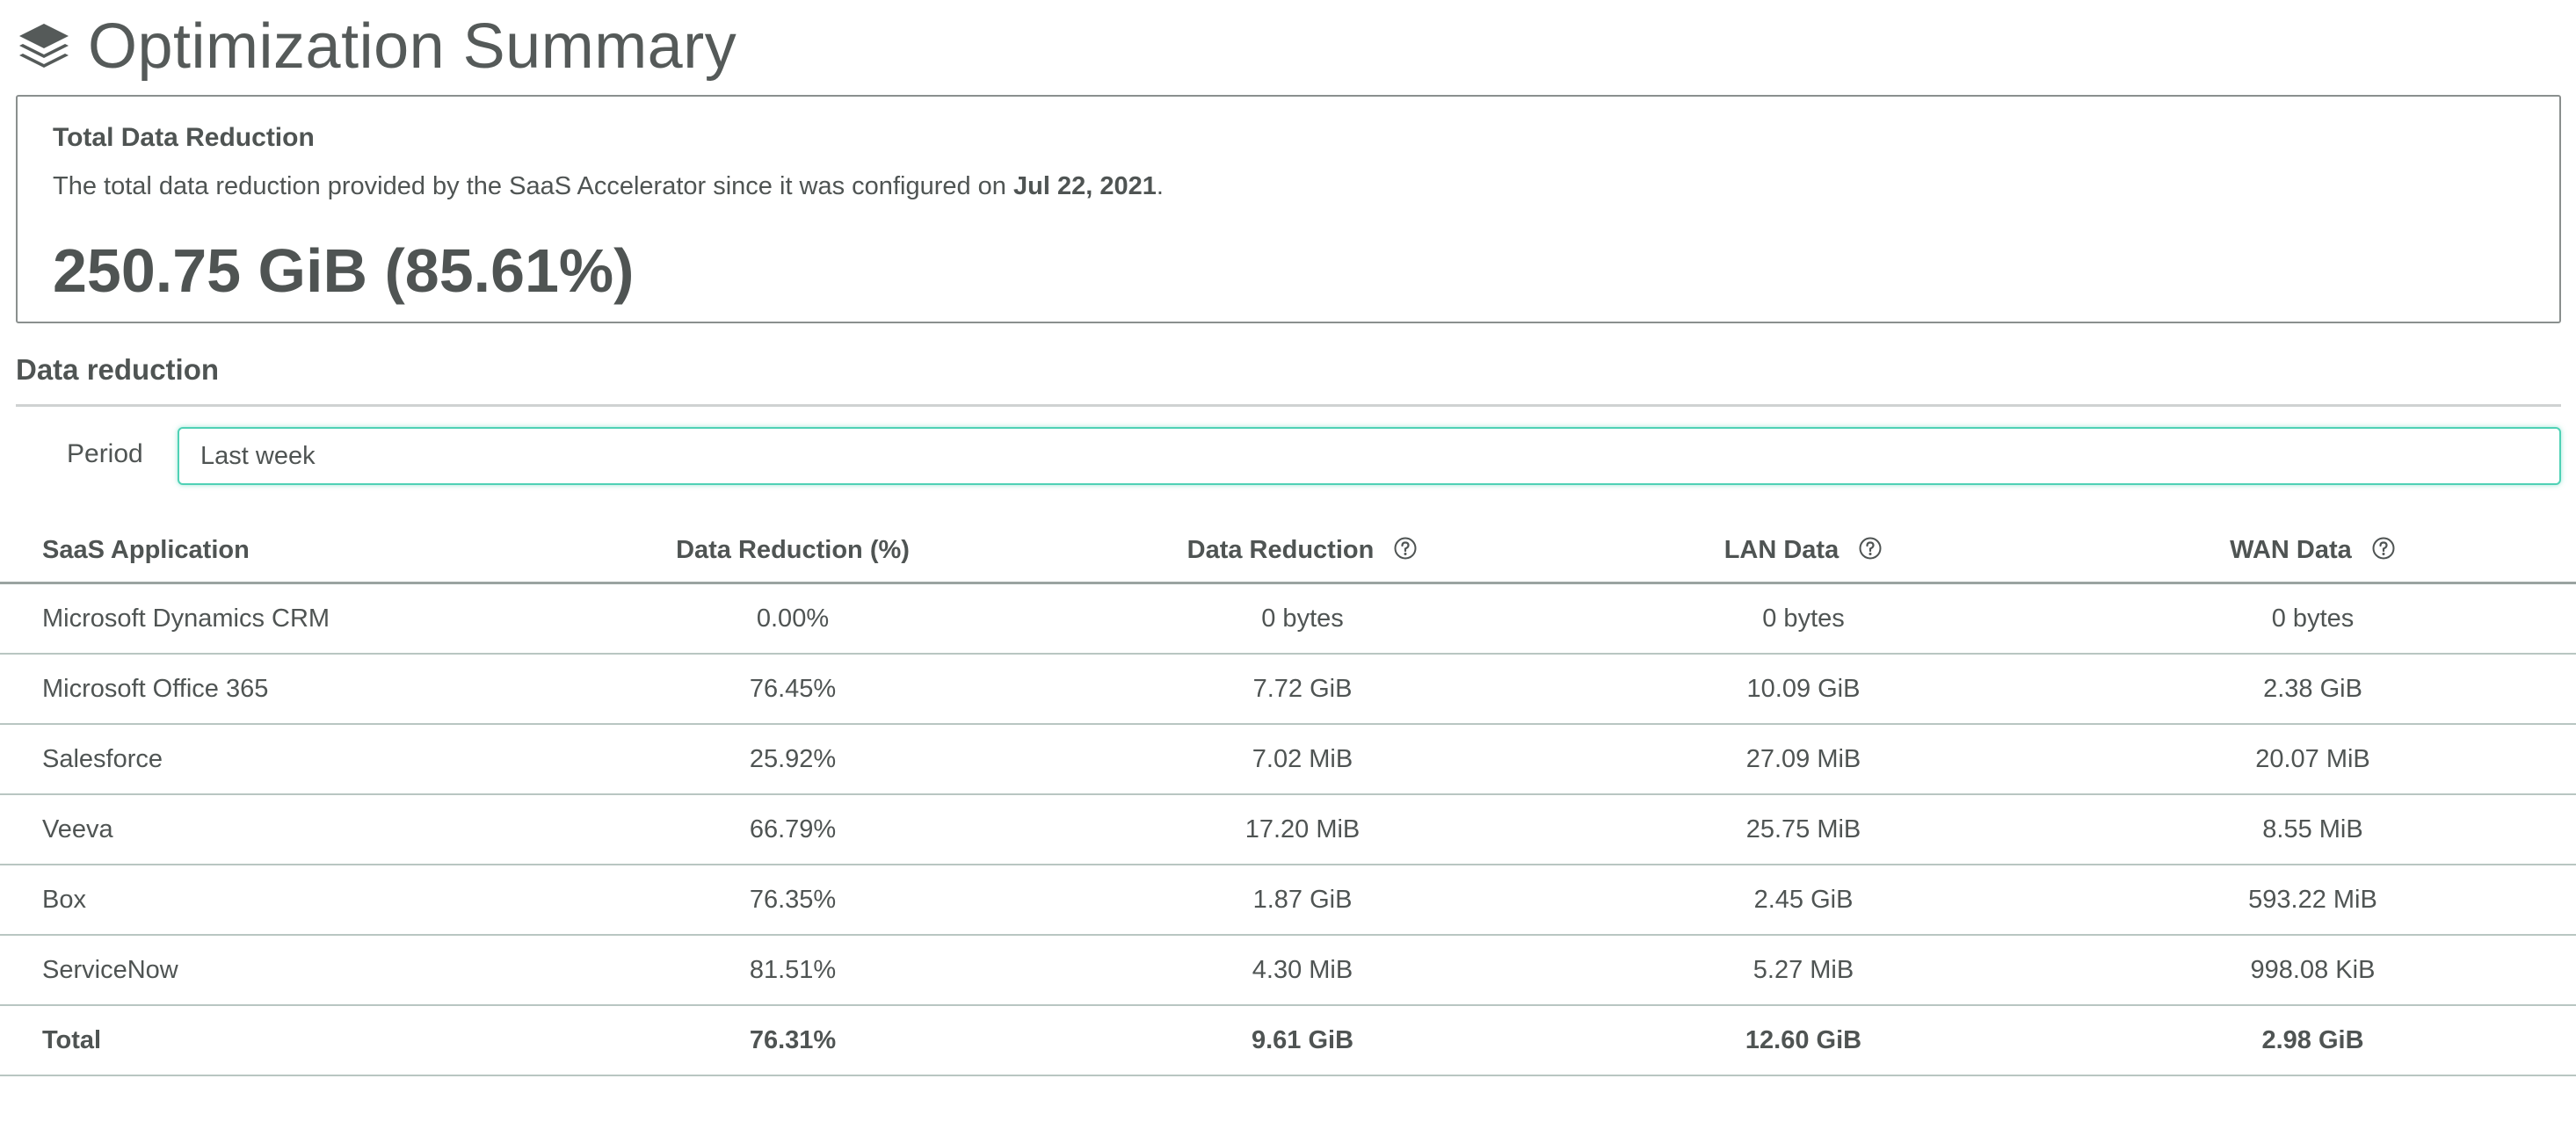 The image size is (2576, 1122). What do you see at coordinates (793, 830) in the screenshot?
I see `reduction-percent: 66.79%` at bounding box center [793, 830].